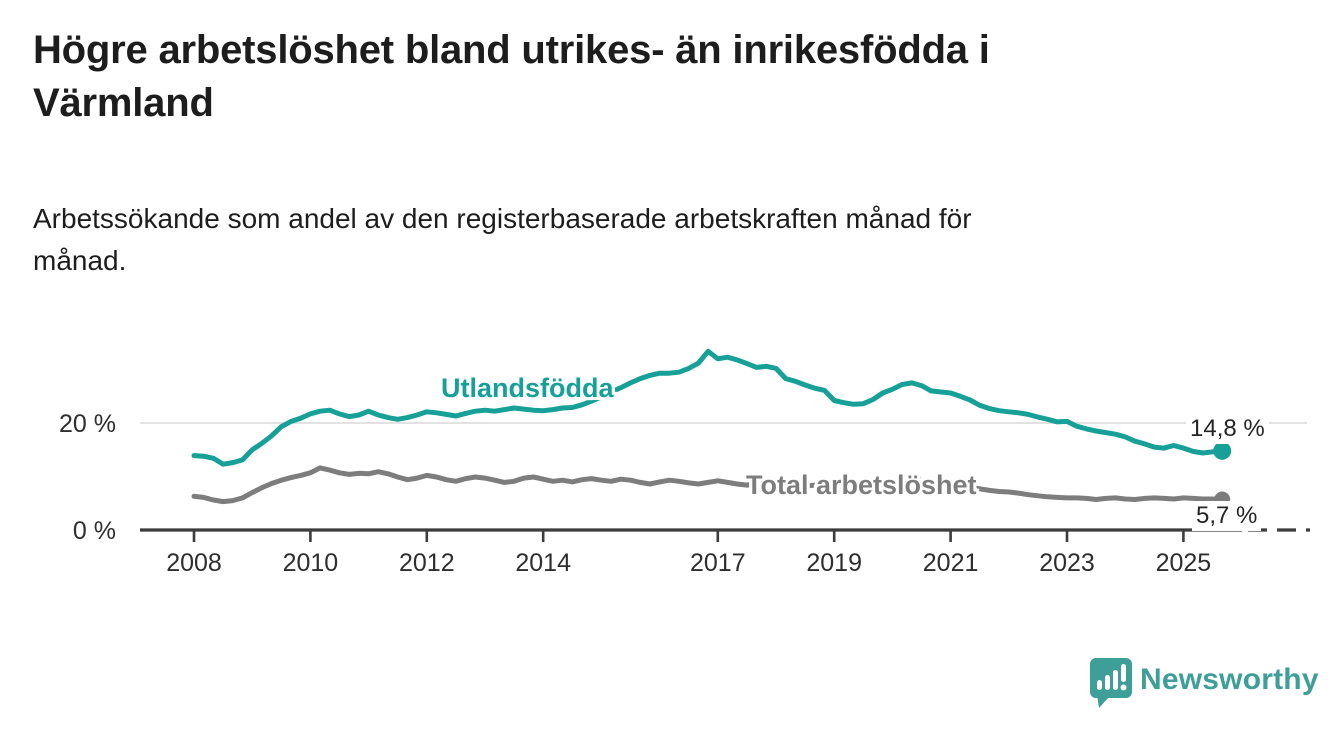  Describe the element at coordinates (708, 407) in the screenshot. I see `series-line-utlandsfodda` at that location.